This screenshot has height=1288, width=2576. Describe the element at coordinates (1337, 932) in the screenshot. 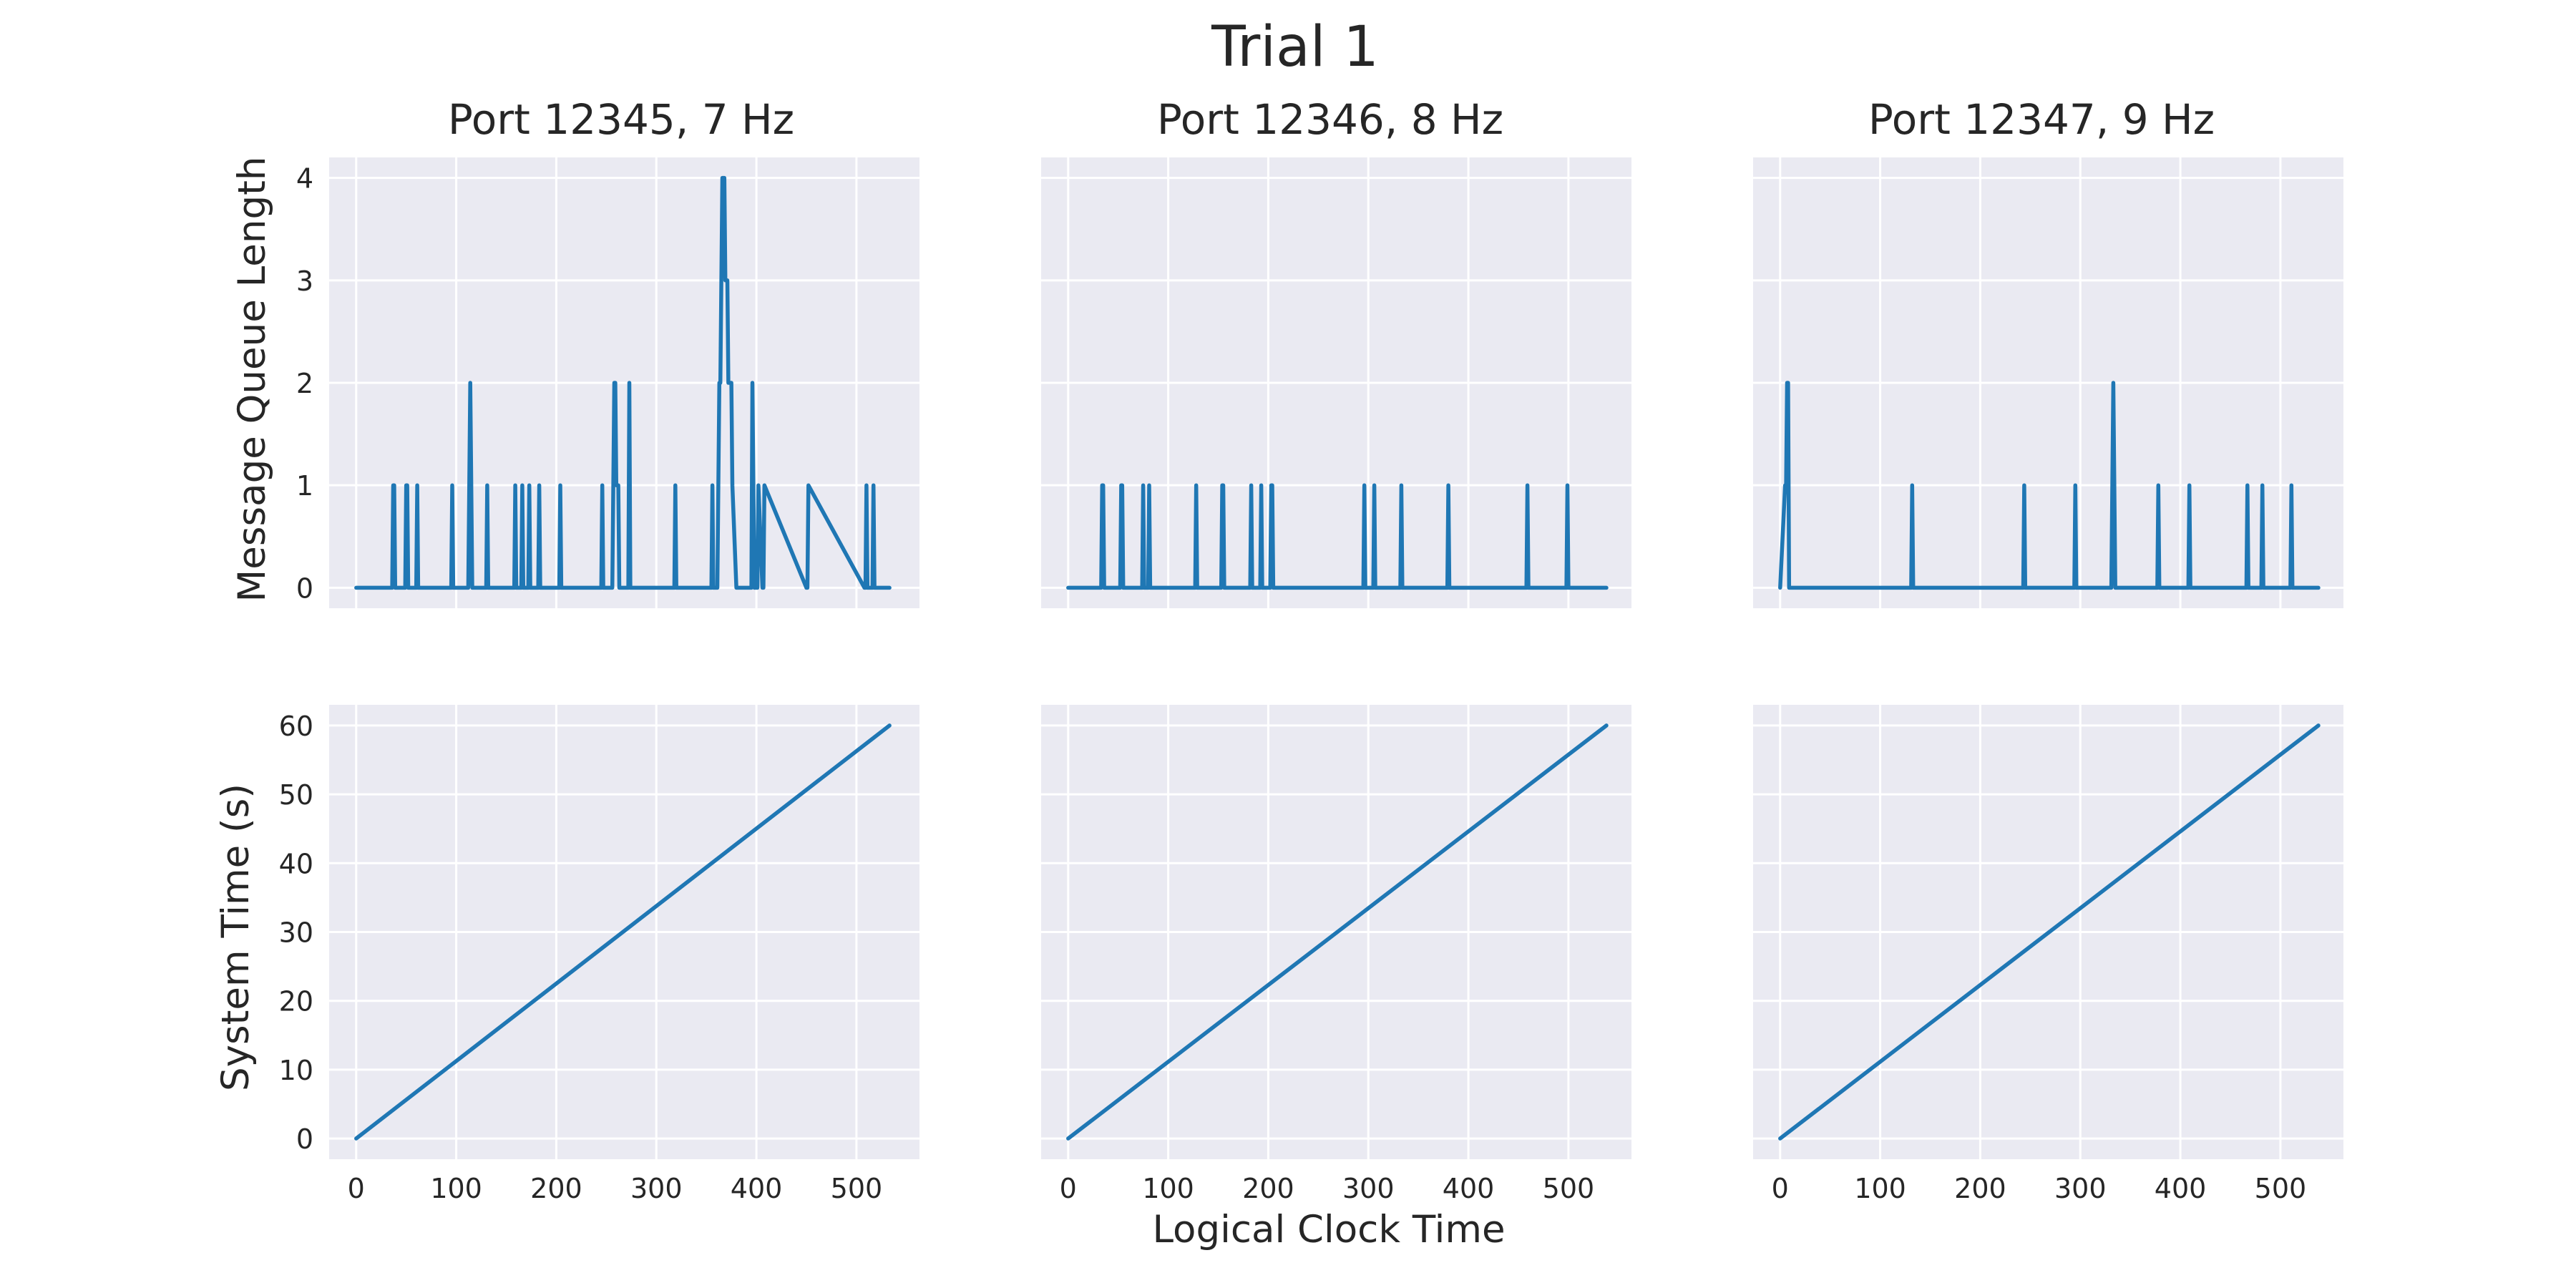

I see `series-line-port-12346-system-time` at that location.